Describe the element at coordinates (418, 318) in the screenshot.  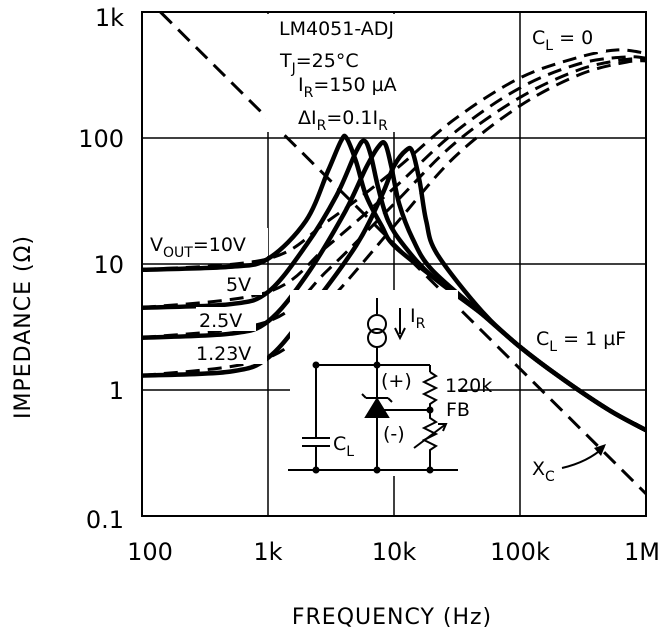
I see `schem-ir-label: IR` at that location.